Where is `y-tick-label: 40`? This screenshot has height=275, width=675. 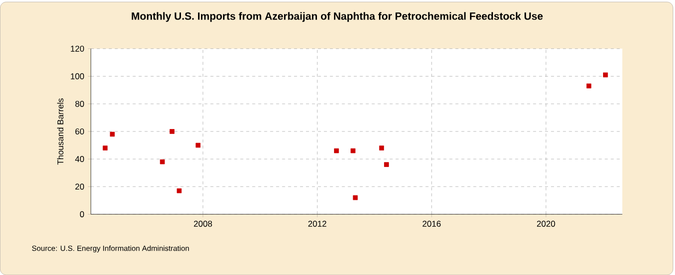 y-tick-label: 40 is located at coordinates (79, 159).